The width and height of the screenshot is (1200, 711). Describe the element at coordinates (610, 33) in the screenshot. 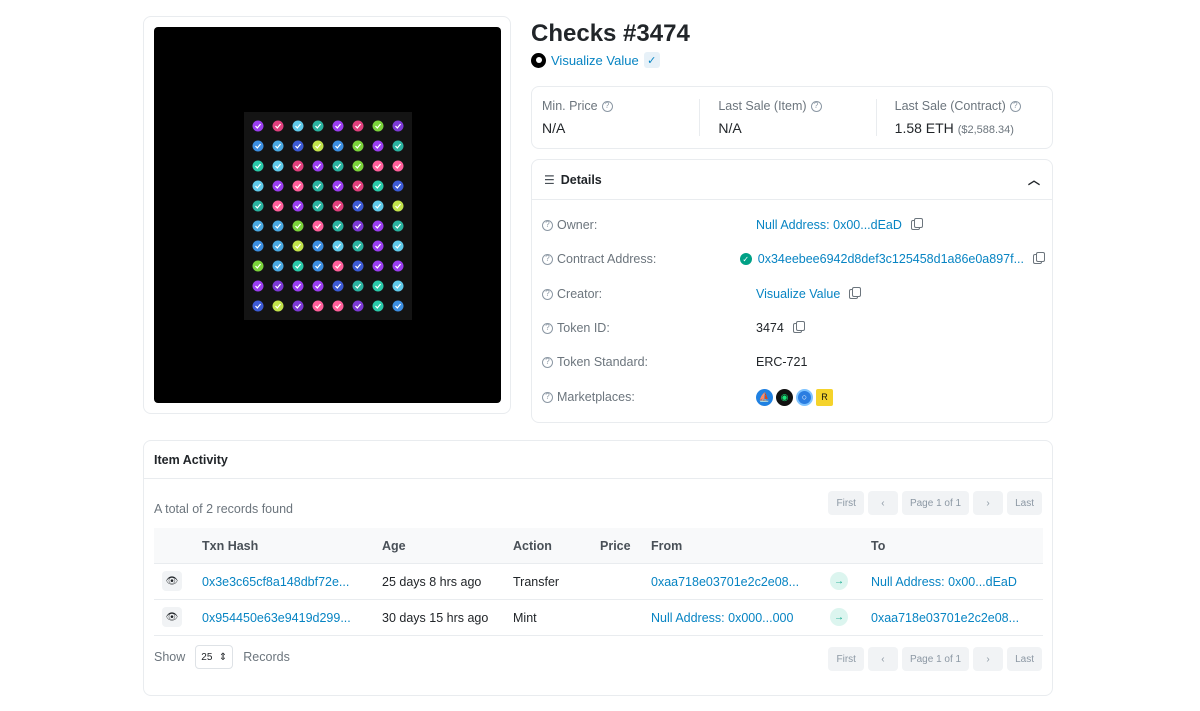

I see `page-title: Checks #3474` at that location.